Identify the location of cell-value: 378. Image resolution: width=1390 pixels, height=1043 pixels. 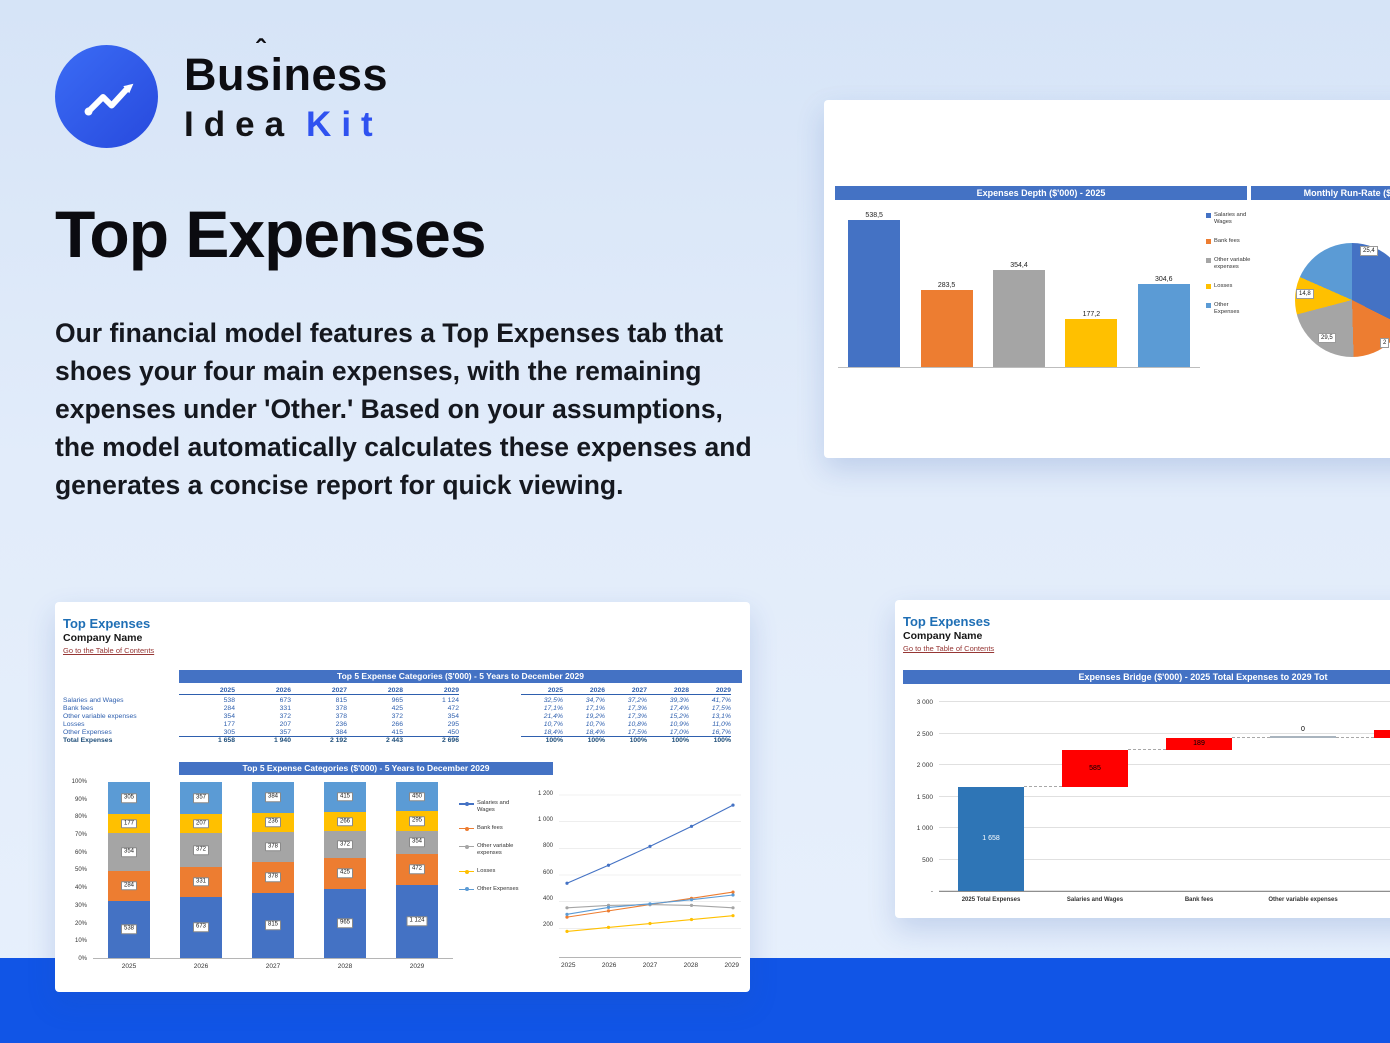
(341, 716).